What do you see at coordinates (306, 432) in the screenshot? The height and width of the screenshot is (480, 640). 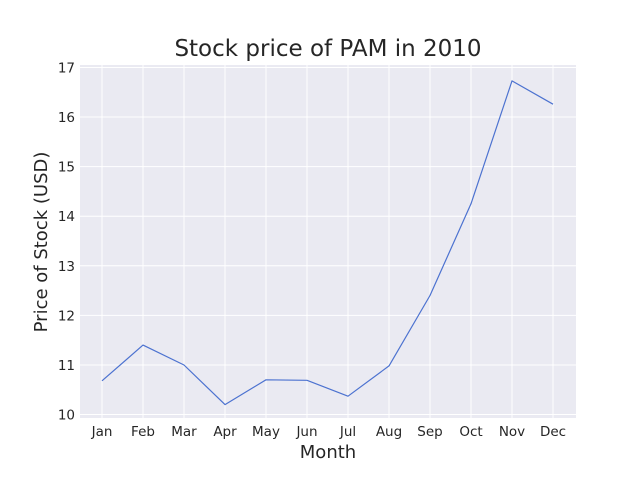 I see `x-tick-label: Jun` at bounding box center [306, 432].